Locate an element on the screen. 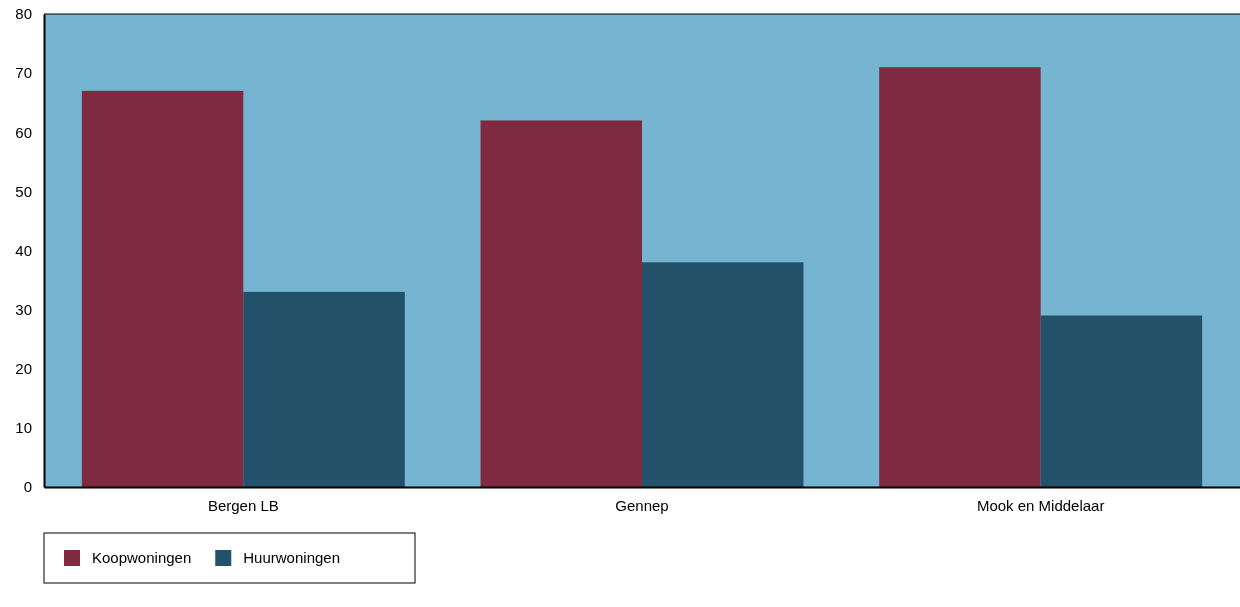  legend-label: Huurwoningen is located at coordinates (291, 557).